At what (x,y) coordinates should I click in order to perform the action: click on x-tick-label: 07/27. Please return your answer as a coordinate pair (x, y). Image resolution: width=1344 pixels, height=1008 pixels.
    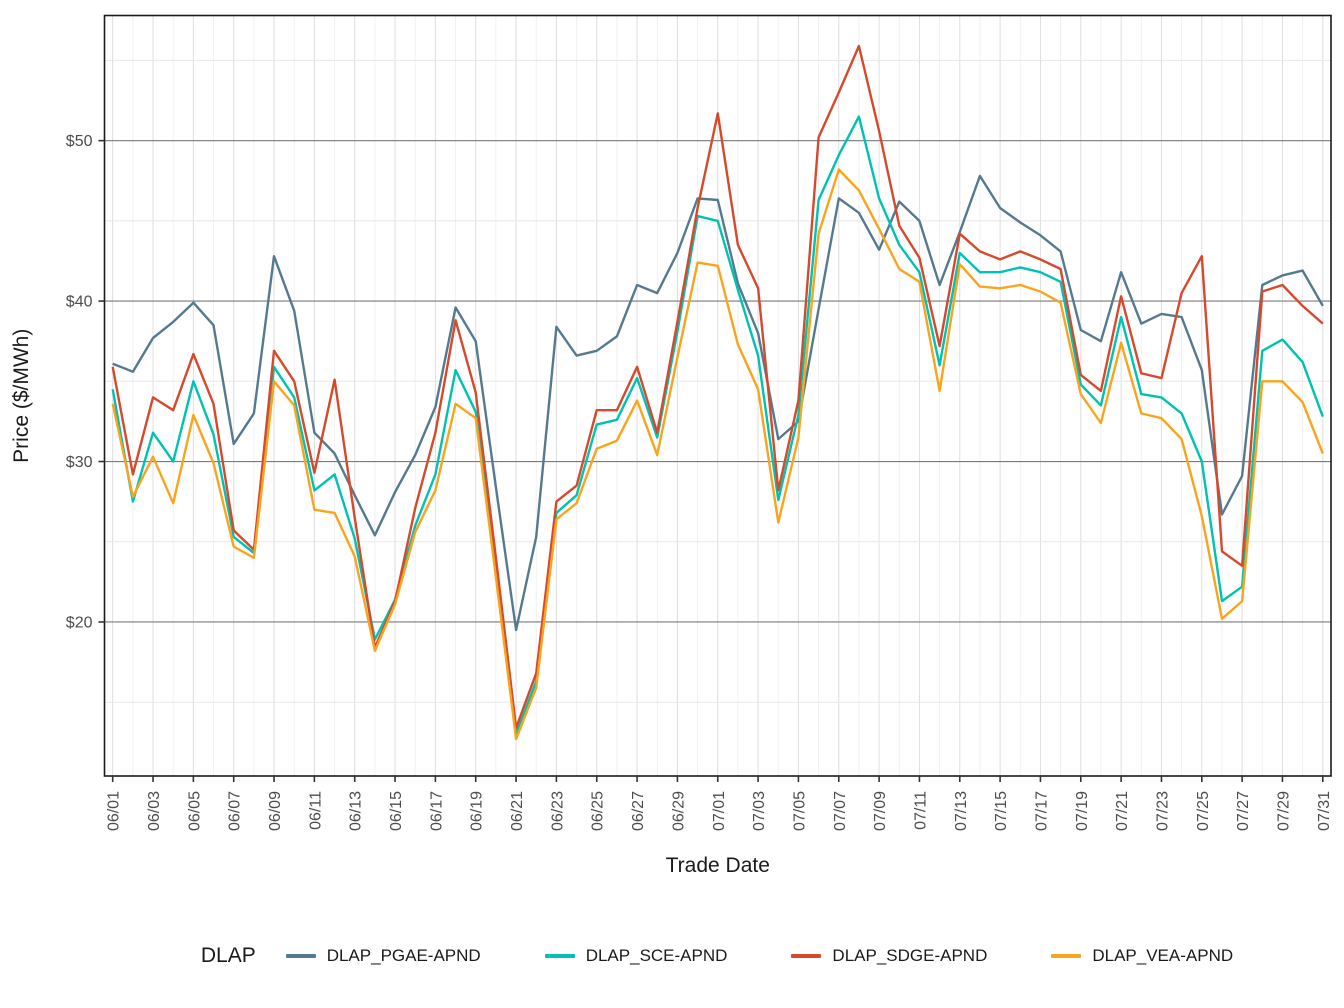
    Looking at the image, I should click on (1243, 811).